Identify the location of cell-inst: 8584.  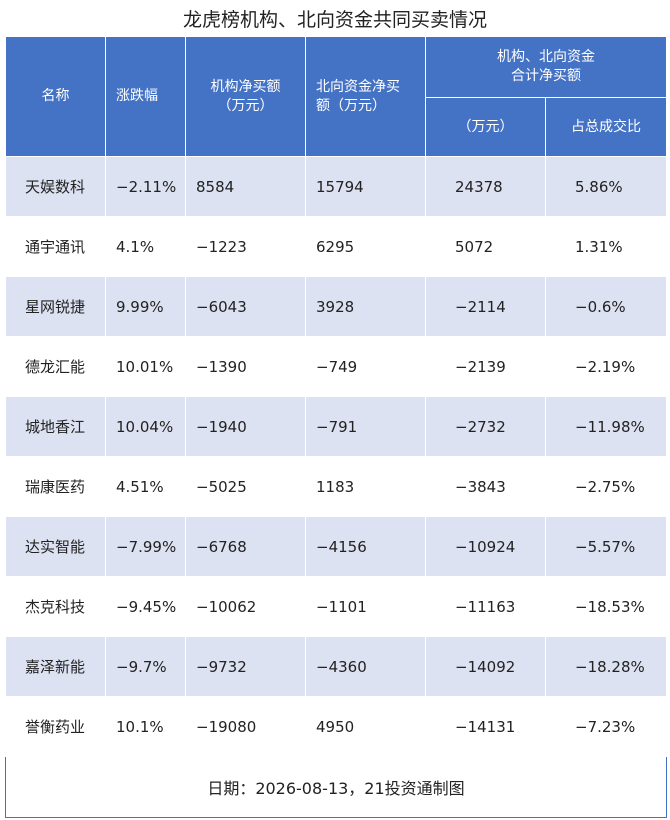
(245, 186).